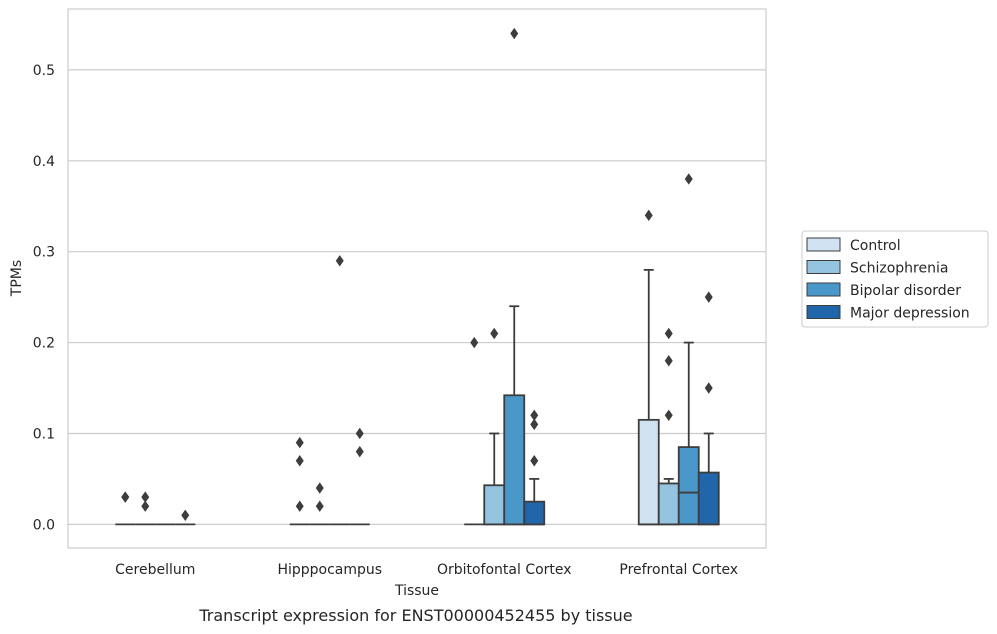 Image resolution: width=997 pixels, height=634 pixels. Describe the element at coordinates (44, 253) in the screenshot. I see `y-tick-label: 0.3` at that location.